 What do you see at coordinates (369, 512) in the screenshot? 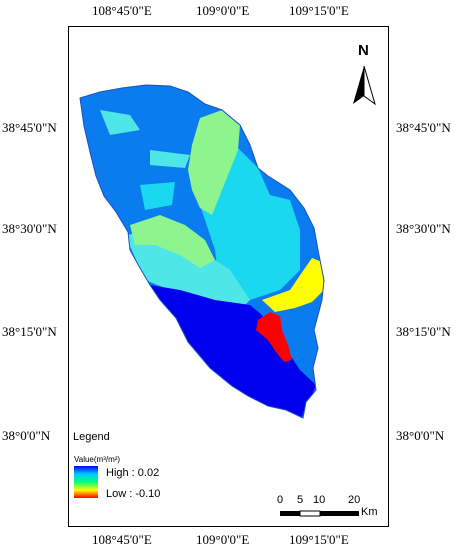
I see `scale-unit: Km` at bounding box center [369, 512].